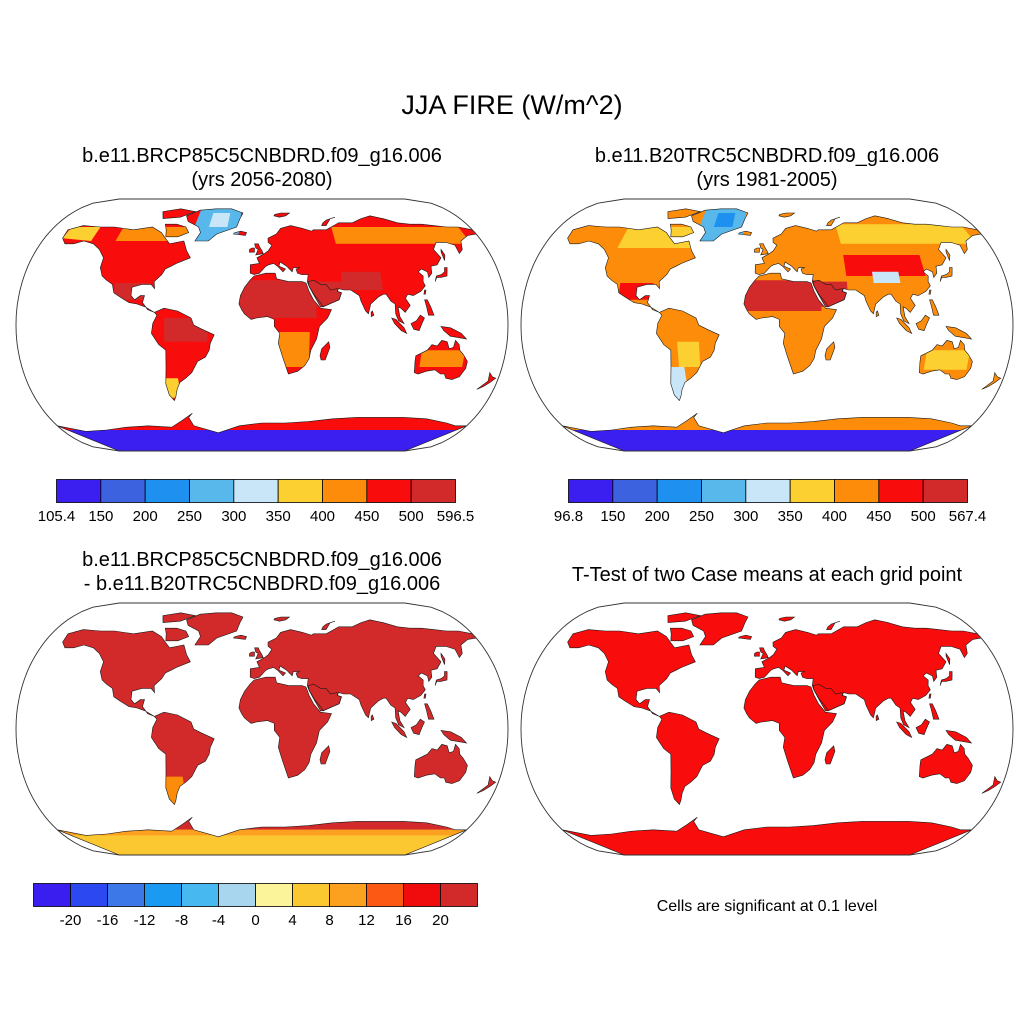  Describe the element at coordinates (262, 560) in the screenshot. I see `panel3-title-line1: b.e11.BRCP85C5CNBDRD.f09_g16.006` at that location.